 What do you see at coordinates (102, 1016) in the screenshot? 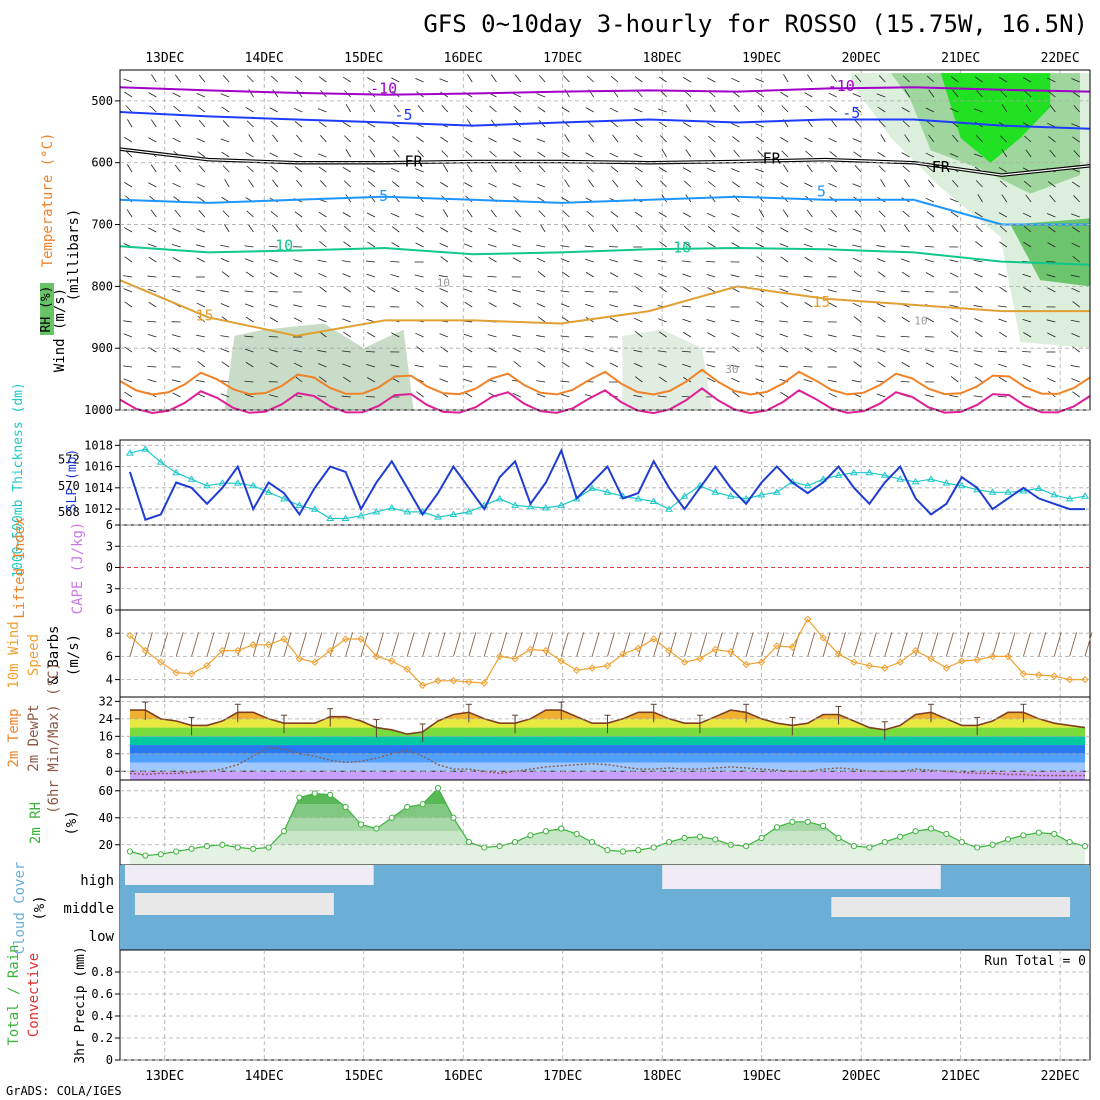
I see `y-tick-label: 0.4` at bounding box center [102, 1016].